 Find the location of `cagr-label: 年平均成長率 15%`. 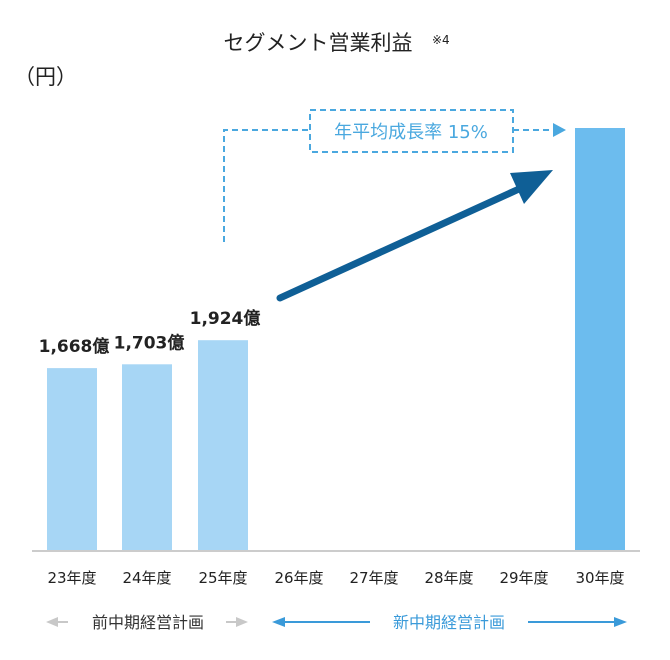

cagr-label: 年平均成長率 15% is located at coordinates (411, 132).